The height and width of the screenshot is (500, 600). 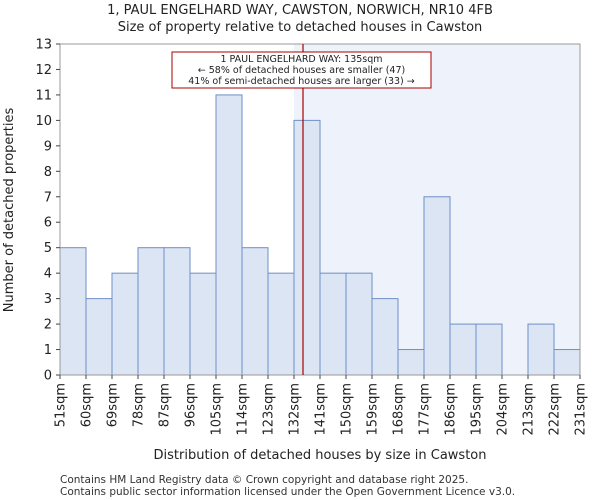 I want to click on y-tick-label: 0, so click(x=48, y=376).